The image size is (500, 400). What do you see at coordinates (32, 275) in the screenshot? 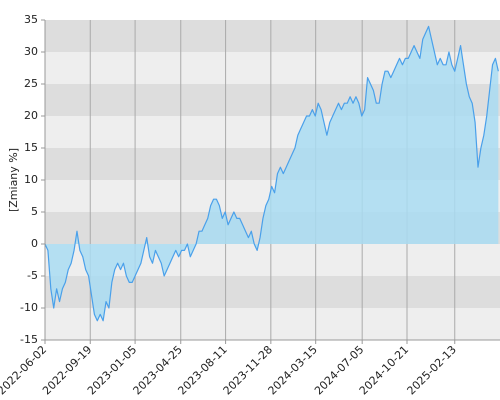
I see `y-tick-label: -5` at bounding box center [32, 275].